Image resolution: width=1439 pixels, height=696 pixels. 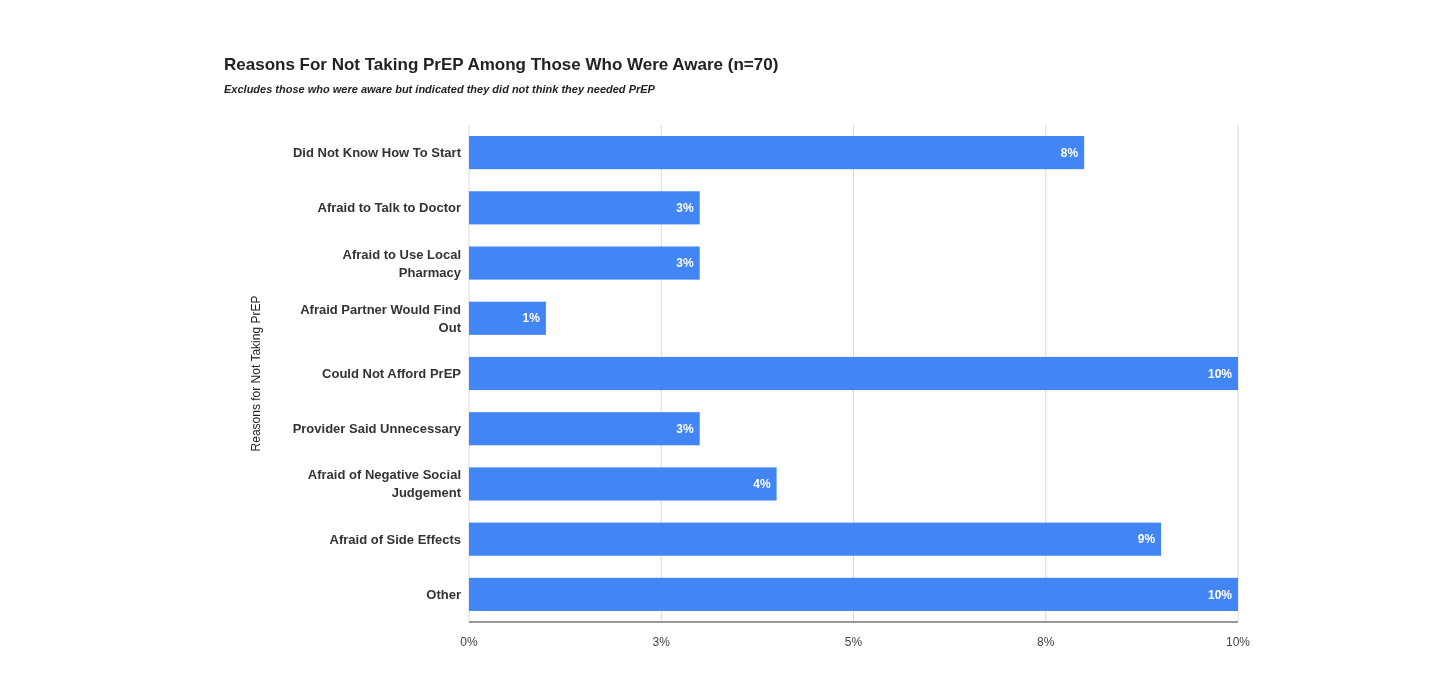 What do you see at coordinates (1046, 642) in the screenshot?
I see `x-tick-label: 8%` at bounding box center [1046, 642].